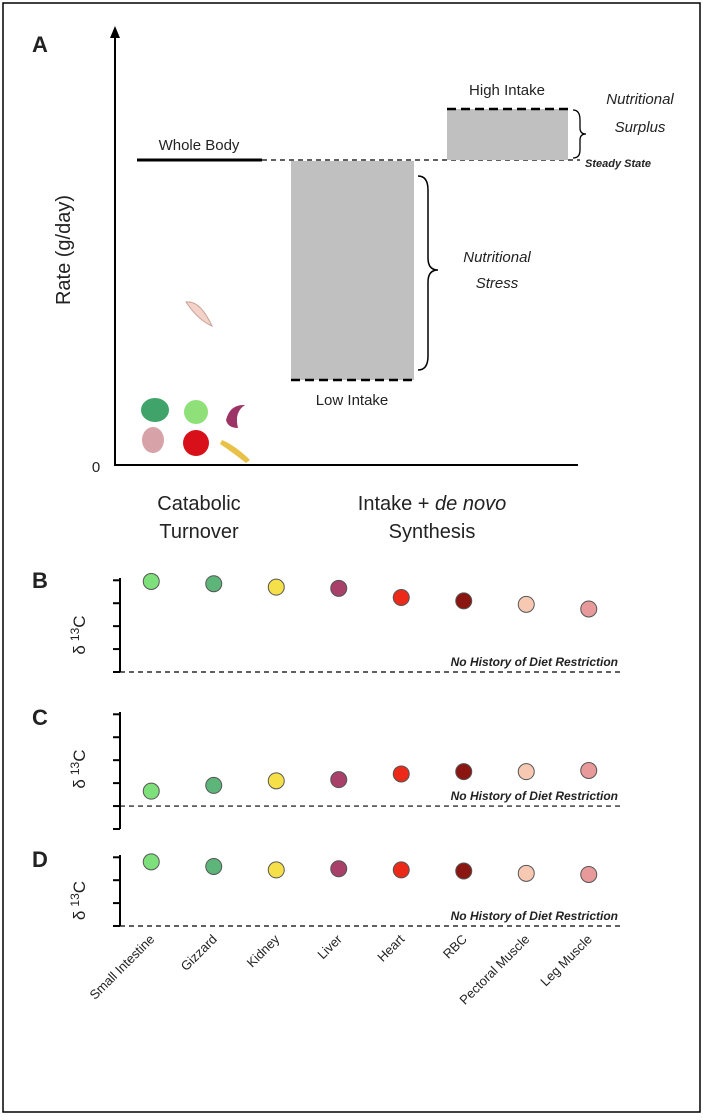  Describe the element at coordinates (497, 283) in the screenshot. I see `stress-label: Stress` at that location.